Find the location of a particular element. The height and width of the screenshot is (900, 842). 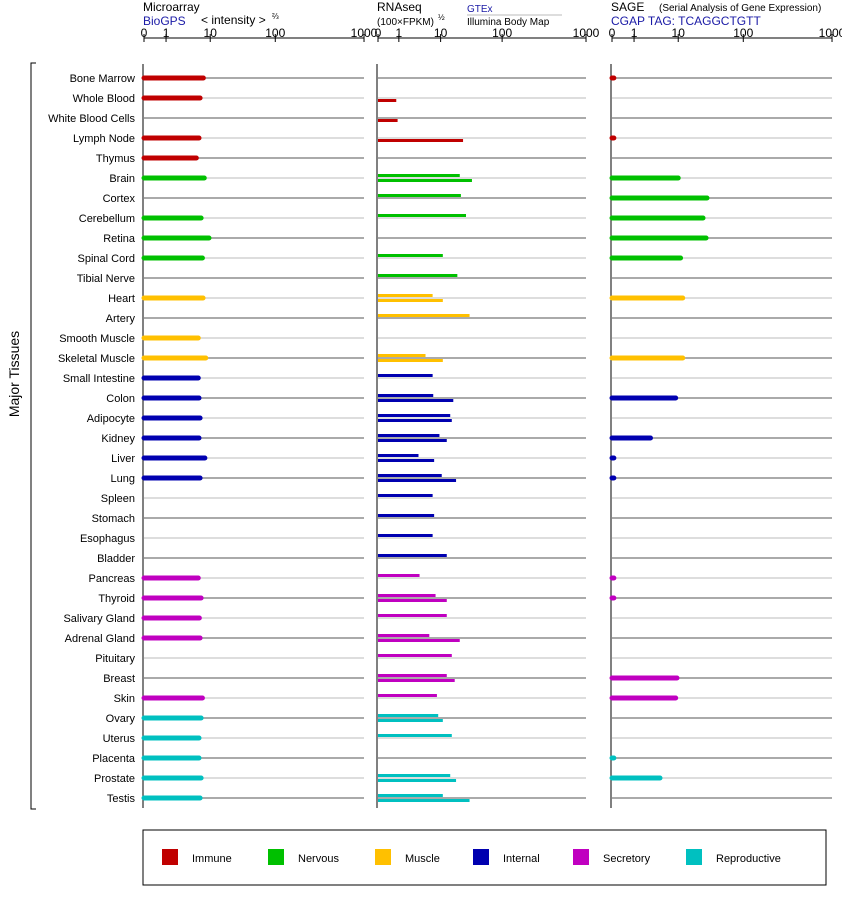

legend-label: Secretory is located at coordinates (627, 859).